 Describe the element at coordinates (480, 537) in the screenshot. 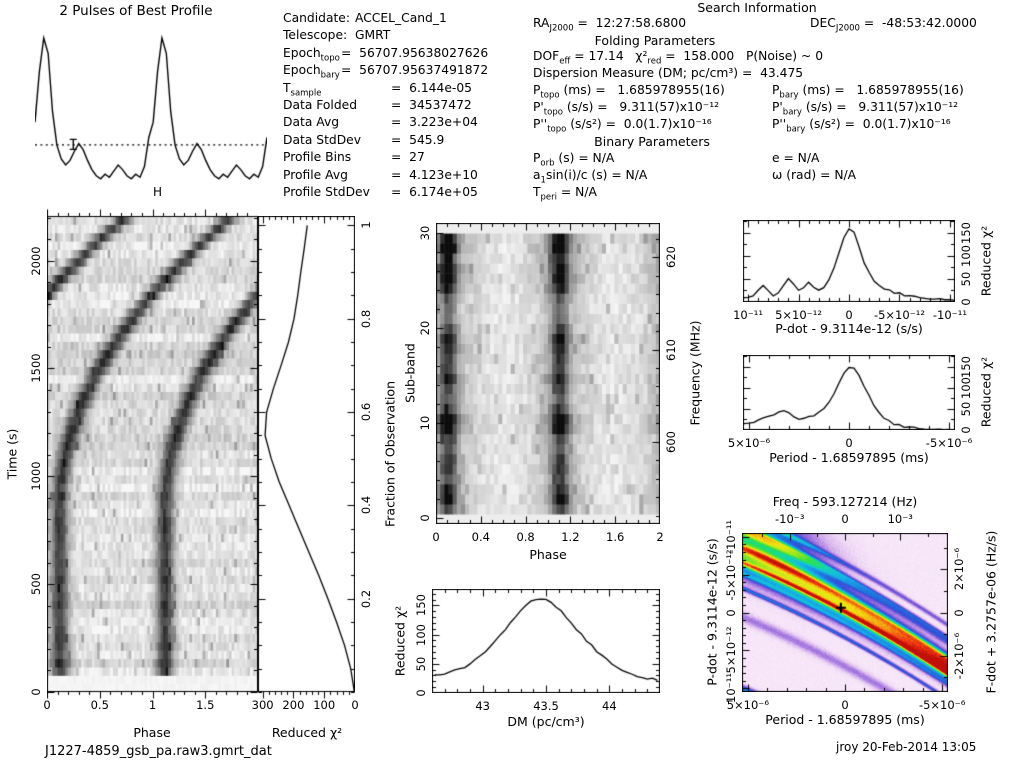

I see `tick-label: 0.4` at that location.